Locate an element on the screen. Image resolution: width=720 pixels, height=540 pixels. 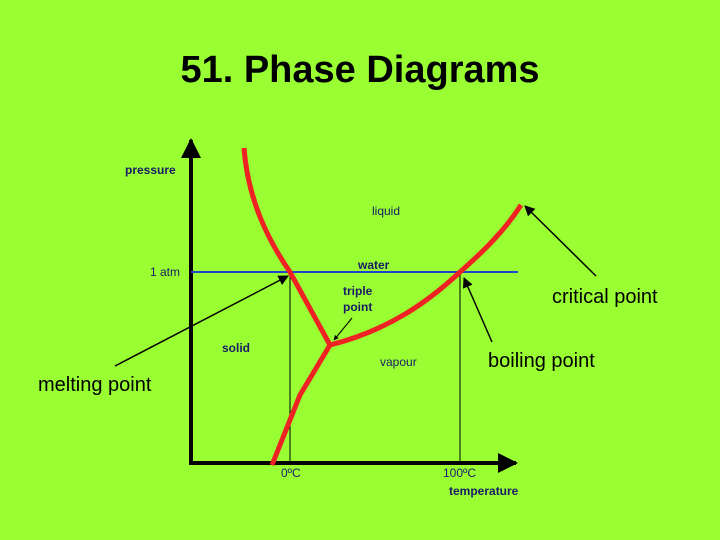
tick-label: 0ºC is located at coordinates (291, 473).